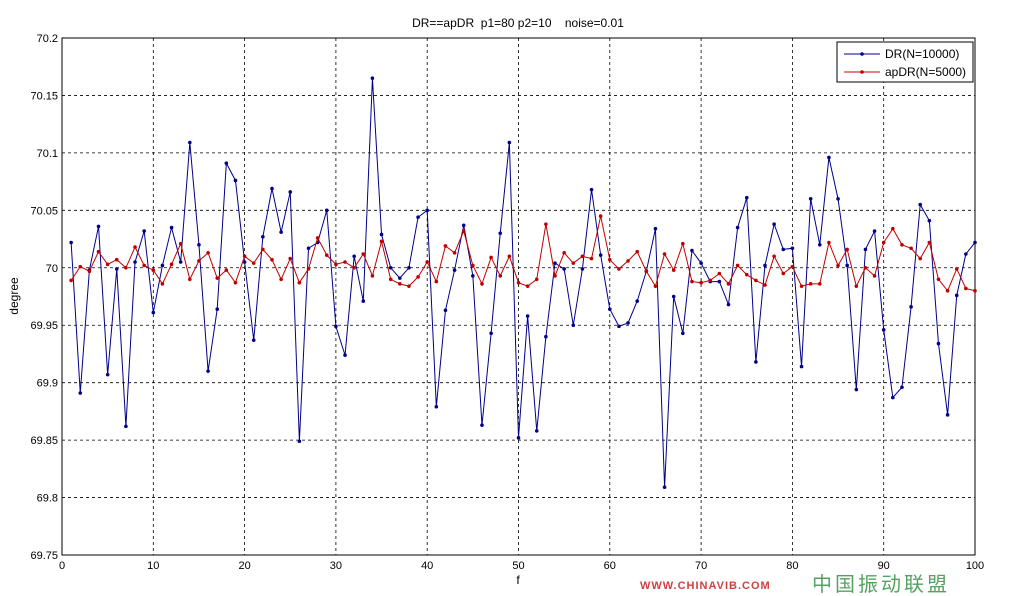 The height and width of the screenshot is (596, 1023). I want to click on x-tick-label: 70, so click(701, 566).